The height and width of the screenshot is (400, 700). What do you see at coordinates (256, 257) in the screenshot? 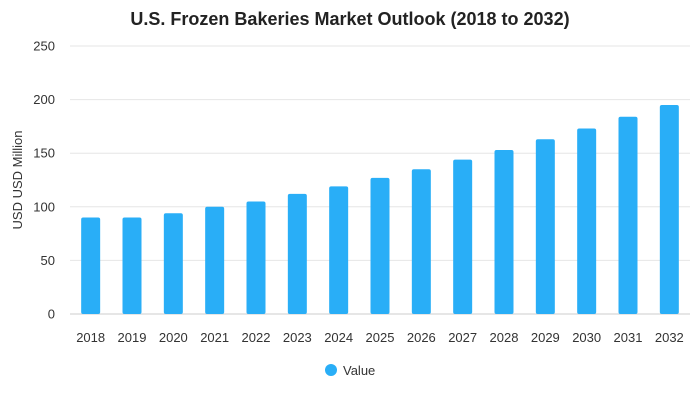
I see `bar-2022` at bounding box center [256, 257].